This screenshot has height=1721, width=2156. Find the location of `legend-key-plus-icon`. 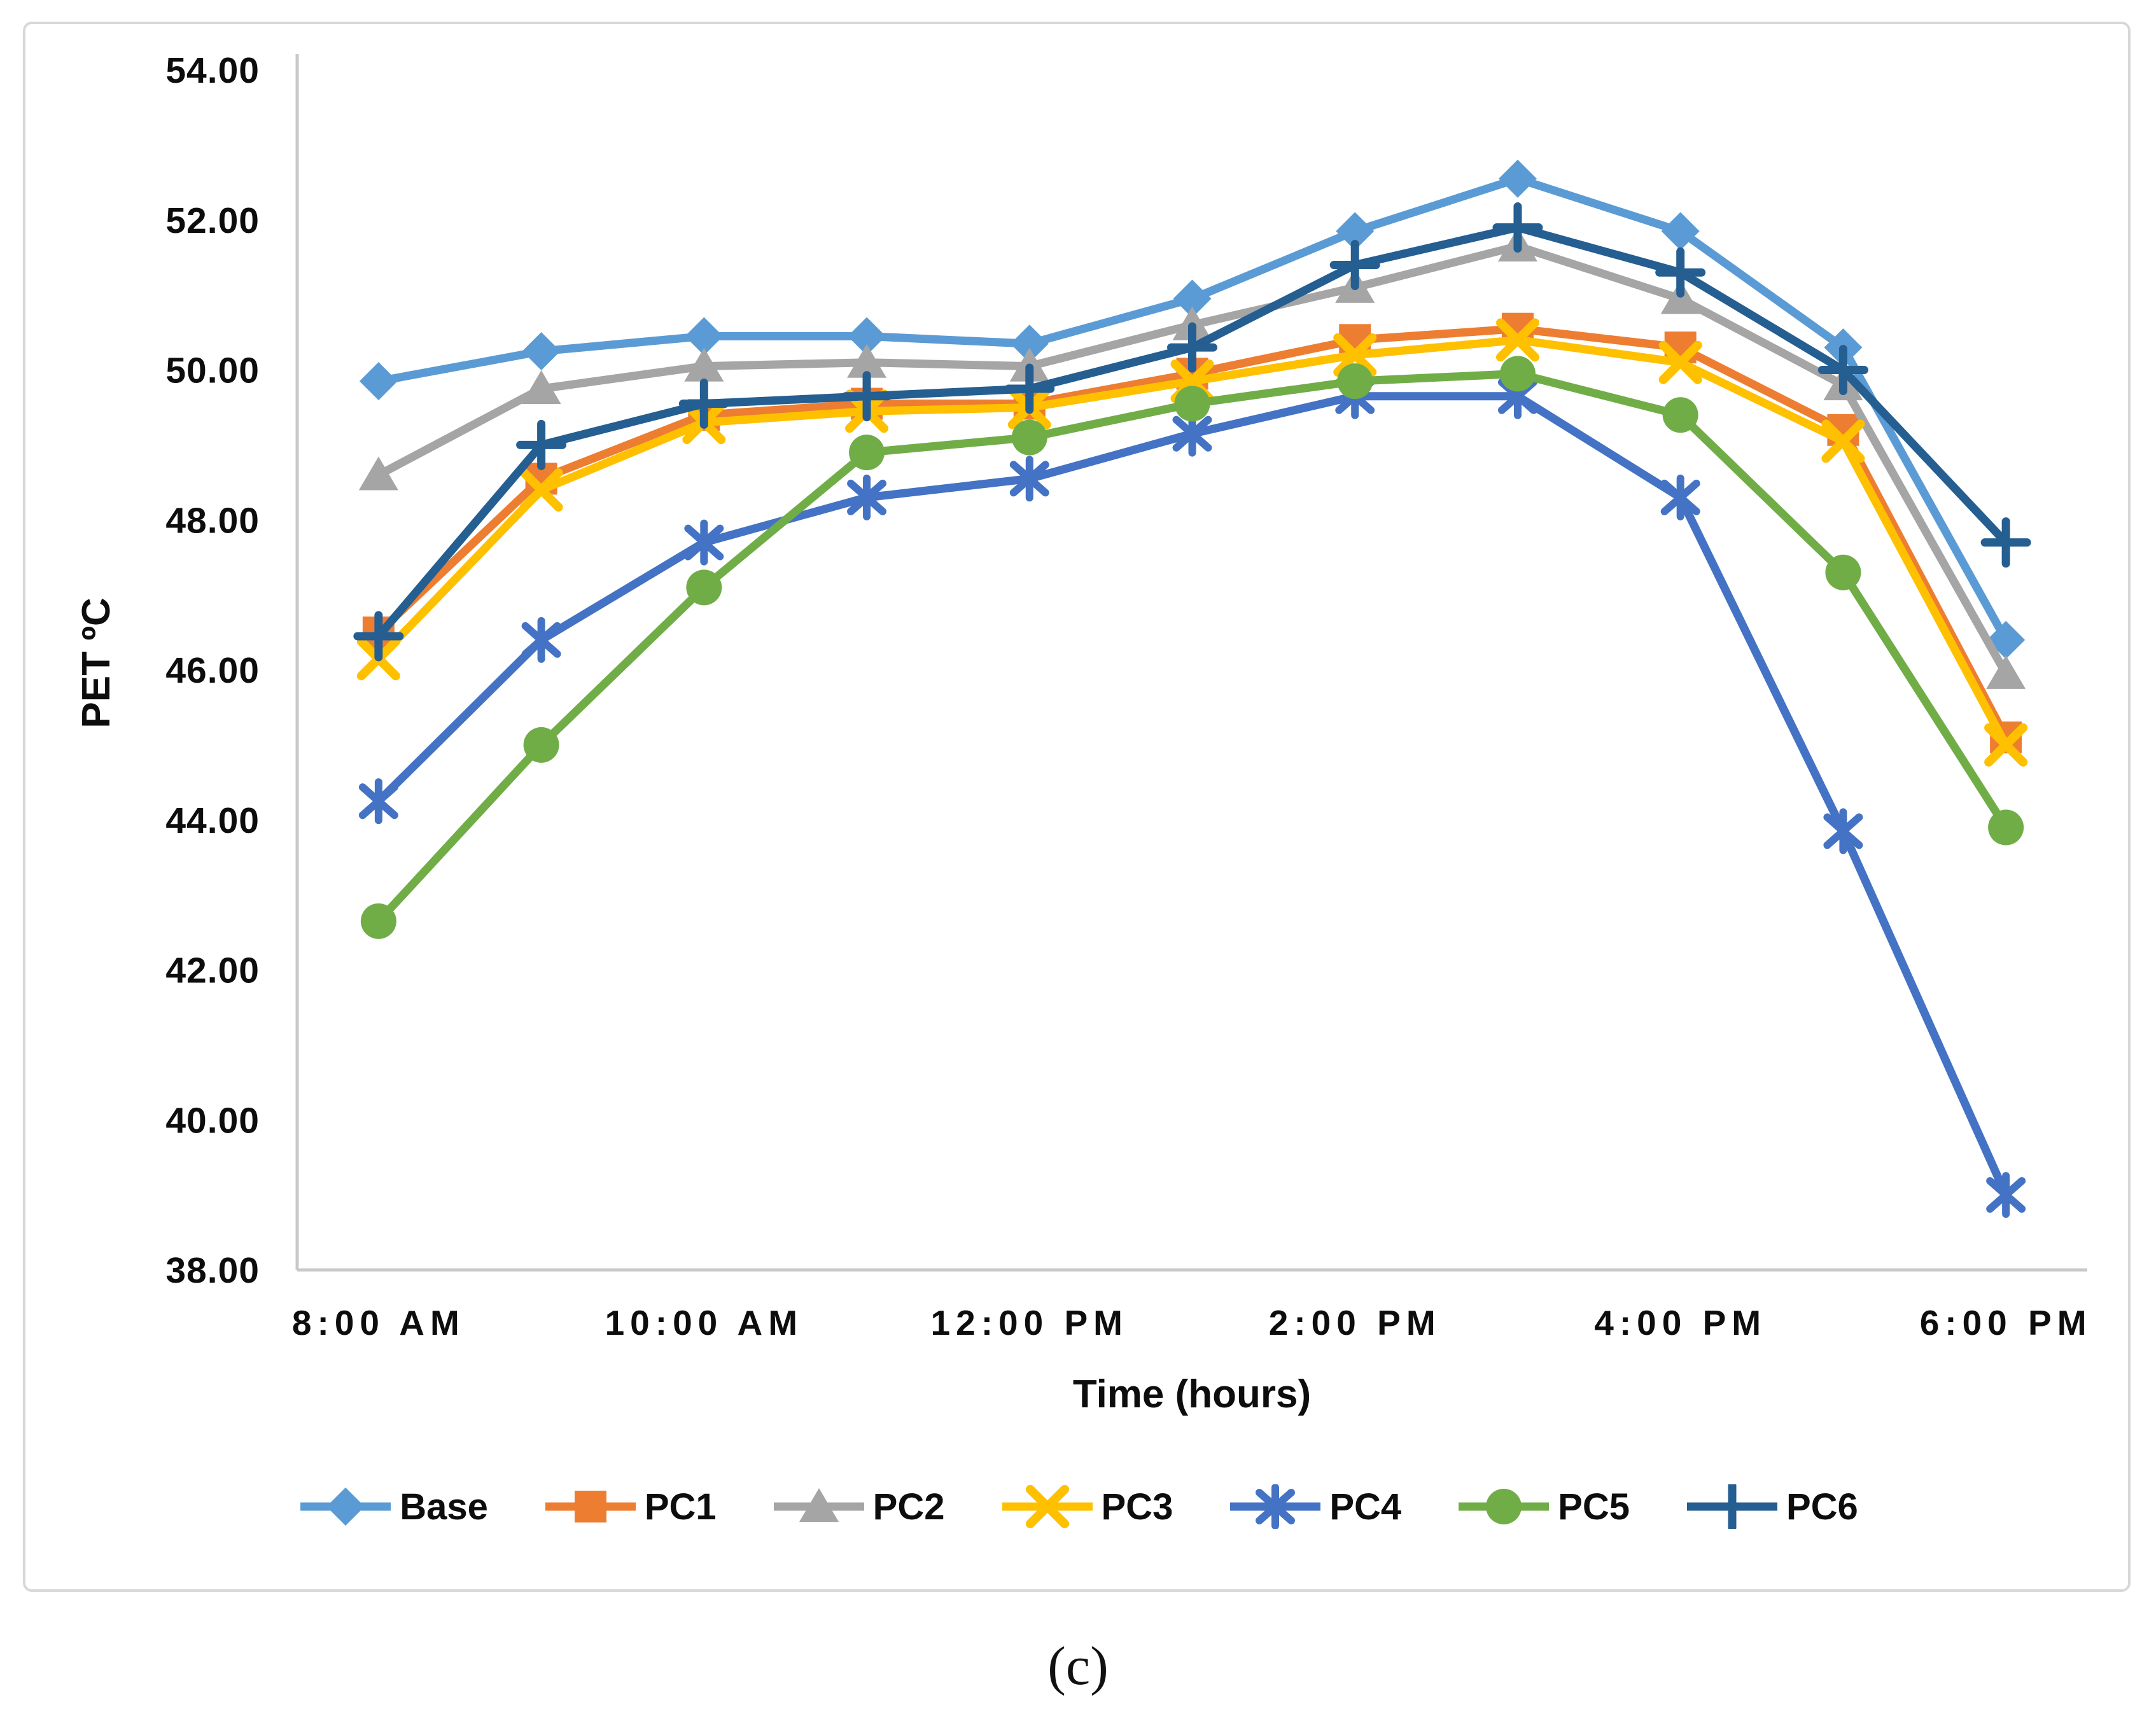

legend-key-plus-icon is located at coordinates (1731, 1507).